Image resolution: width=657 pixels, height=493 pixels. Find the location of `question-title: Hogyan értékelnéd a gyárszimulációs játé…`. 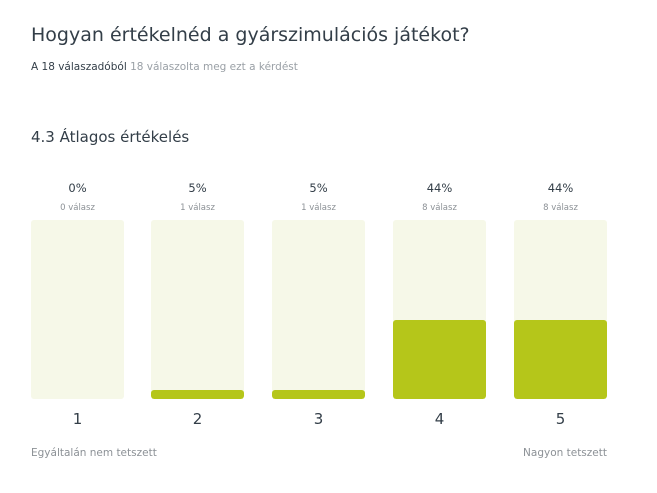

question-title: Hogyan értékelnéd a gyárszimulációs játé… is located at coordinates (250, 35).